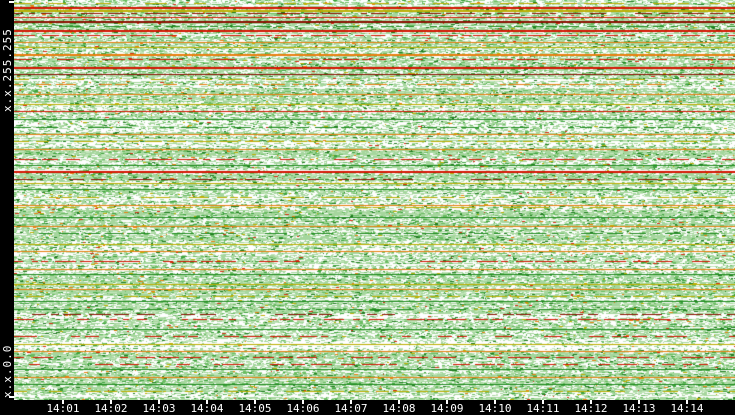  I want to click on x-tick-label: 14:08, so click(399, 408).